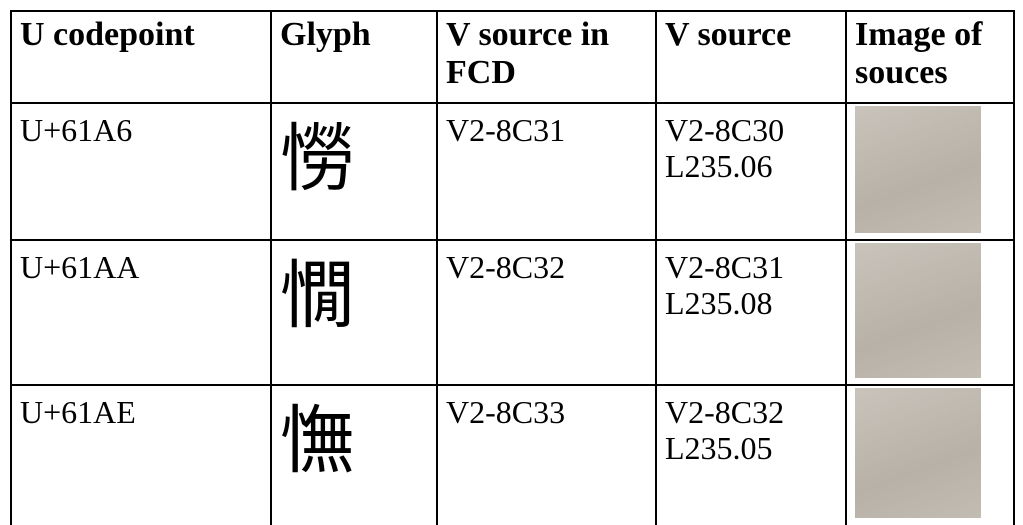 Image resolution: width=1023 pixels, height=525 pixels. I want to click on fcd-source-cell: V2-8C31, so click(546, 171).